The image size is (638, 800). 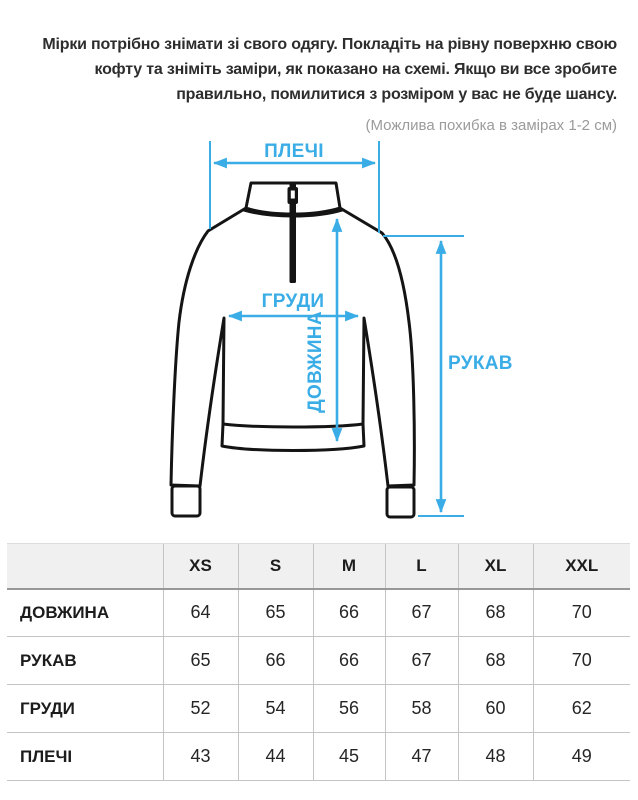 What do you see at coordinates (495, 708) in the screenshot?
I see `table-cell: 60` at bounding box center [495, 708].